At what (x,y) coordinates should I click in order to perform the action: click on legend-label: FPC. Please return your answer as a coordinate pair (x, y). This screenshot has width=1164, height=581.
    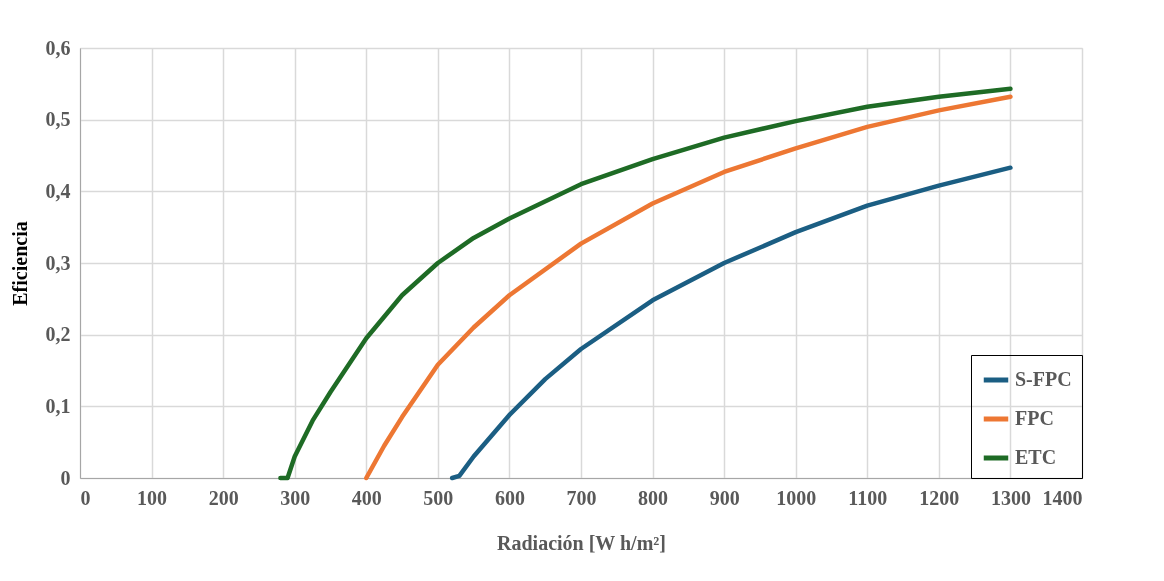
    Looking at the image, I should click on (1034, 418).